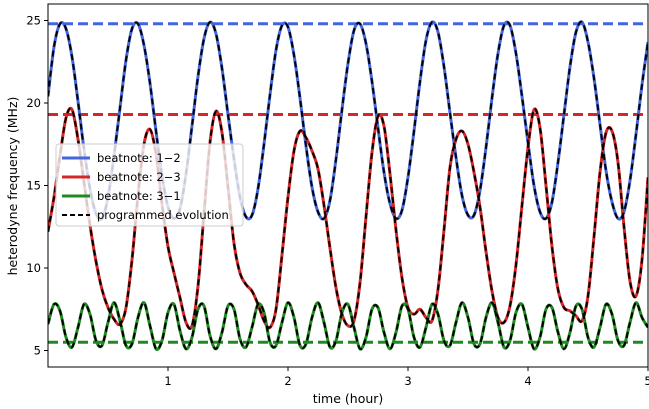 The image size is (649, 409). I want to click on x-tick-label: 1, so click(167, 381).